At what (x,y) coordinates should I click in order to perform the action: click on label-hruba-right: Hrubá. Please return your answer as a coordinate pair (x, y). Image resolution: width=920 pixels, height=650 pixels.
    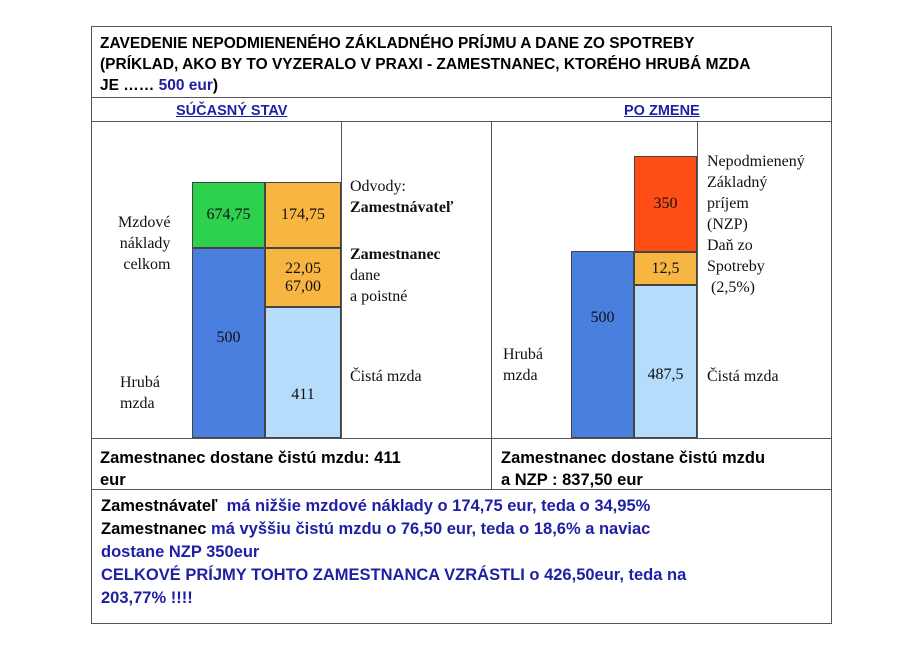
    Looking at the image, I should click on (523, 354).